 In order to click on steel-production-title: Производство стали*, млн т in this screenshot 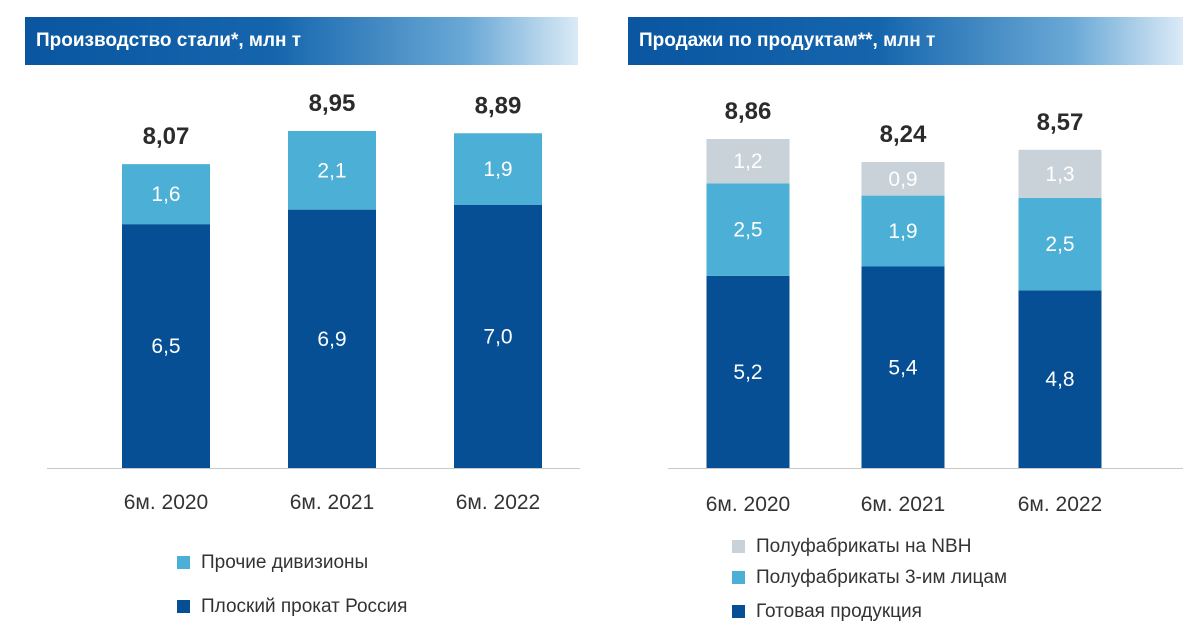, I will do `click(301, 41)`.